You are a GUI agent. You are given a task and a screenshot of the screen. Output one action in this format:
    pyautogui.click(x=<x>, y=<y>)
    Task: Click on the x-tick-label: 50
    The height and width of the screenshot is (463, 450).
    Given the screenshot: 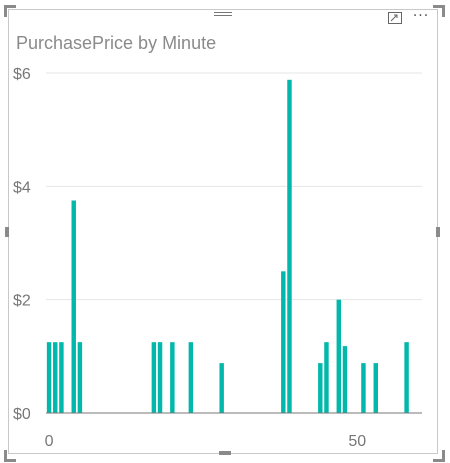 What is the action you would take?
    pyautogui.click(x=357, y=441)
    